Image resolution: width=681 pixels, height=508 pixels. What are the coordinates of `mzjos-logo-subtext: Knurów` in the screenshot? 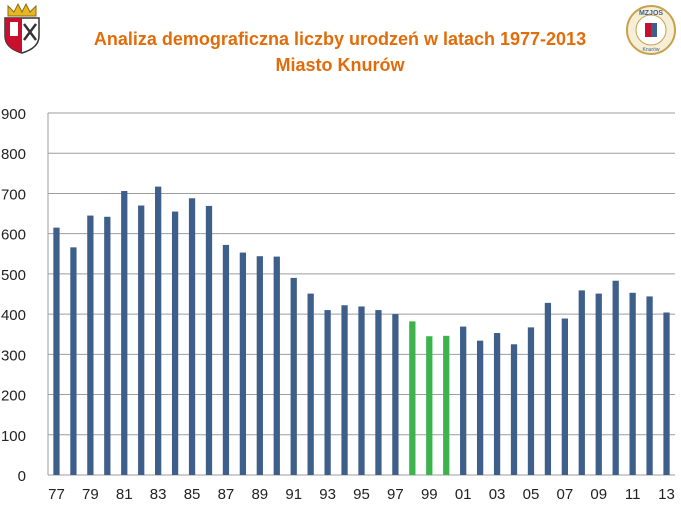 It's located at (651, 50).